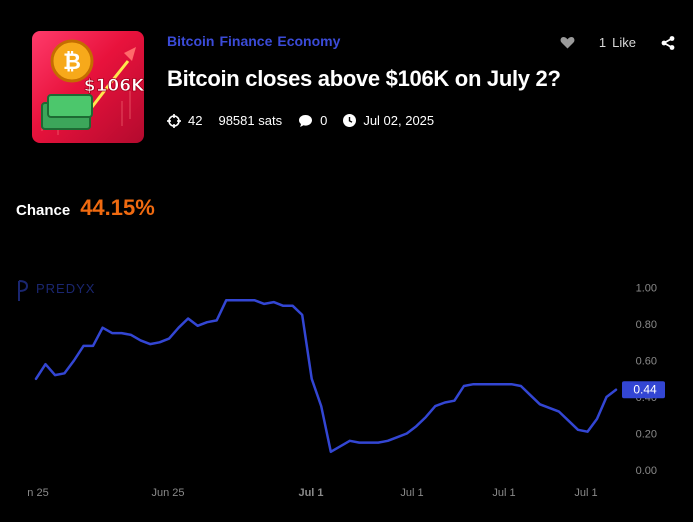 The image size is (693, 522). I want to click on y-tick-label: 0.00, so click(646, 471).